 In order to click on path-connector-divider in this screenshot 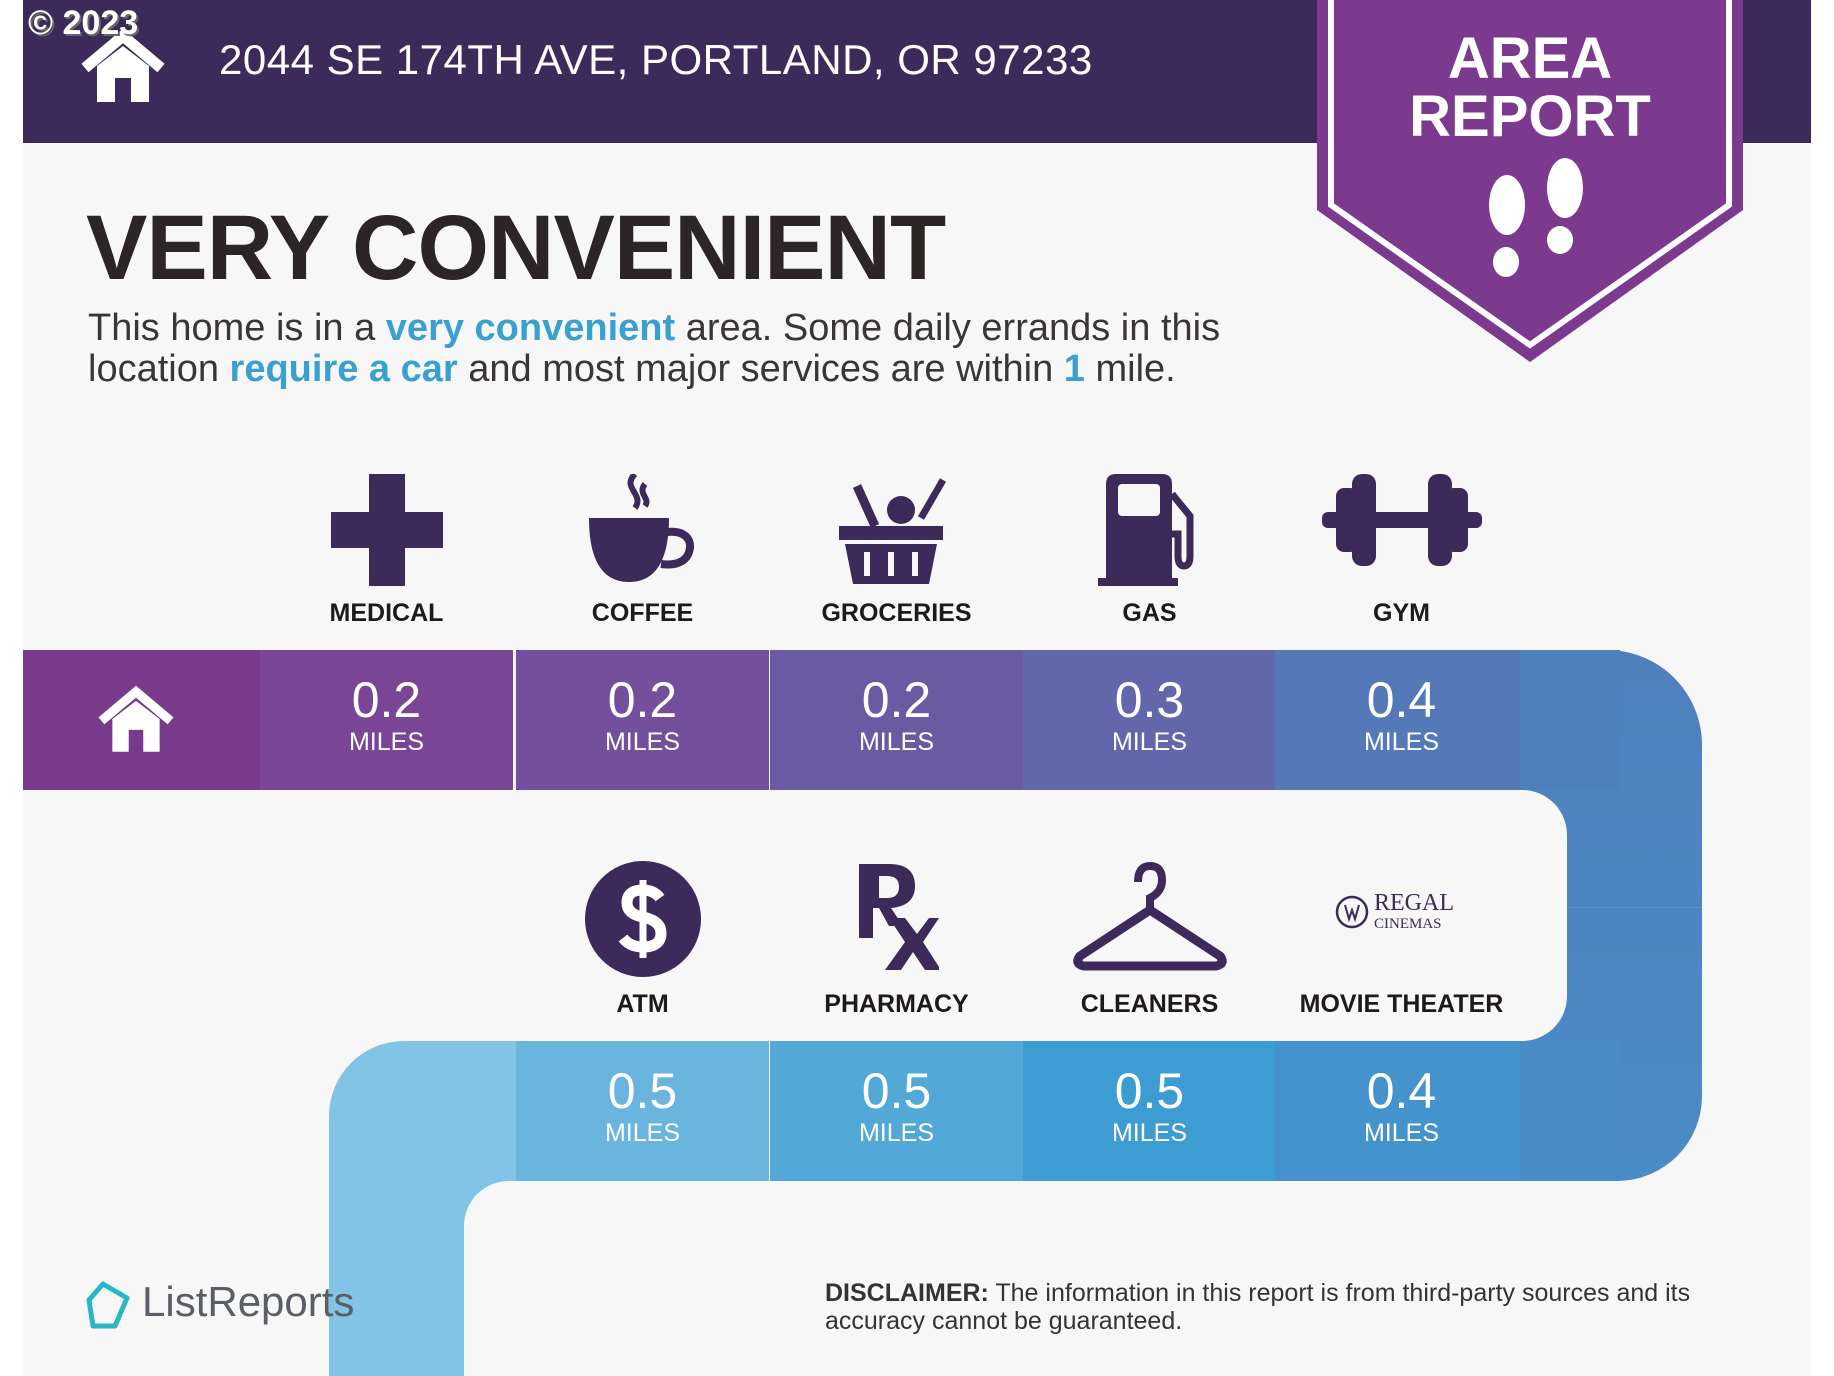, I will do `click(1634, 907)`.